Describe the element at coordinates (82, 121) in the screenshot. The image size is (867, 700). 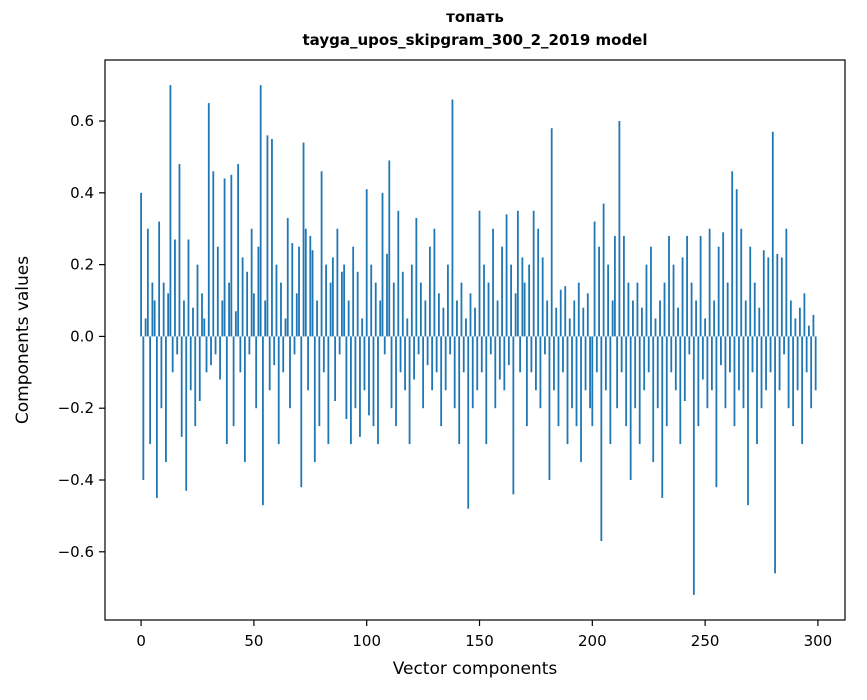
I see `y-tick-label: 0.6` at that location.